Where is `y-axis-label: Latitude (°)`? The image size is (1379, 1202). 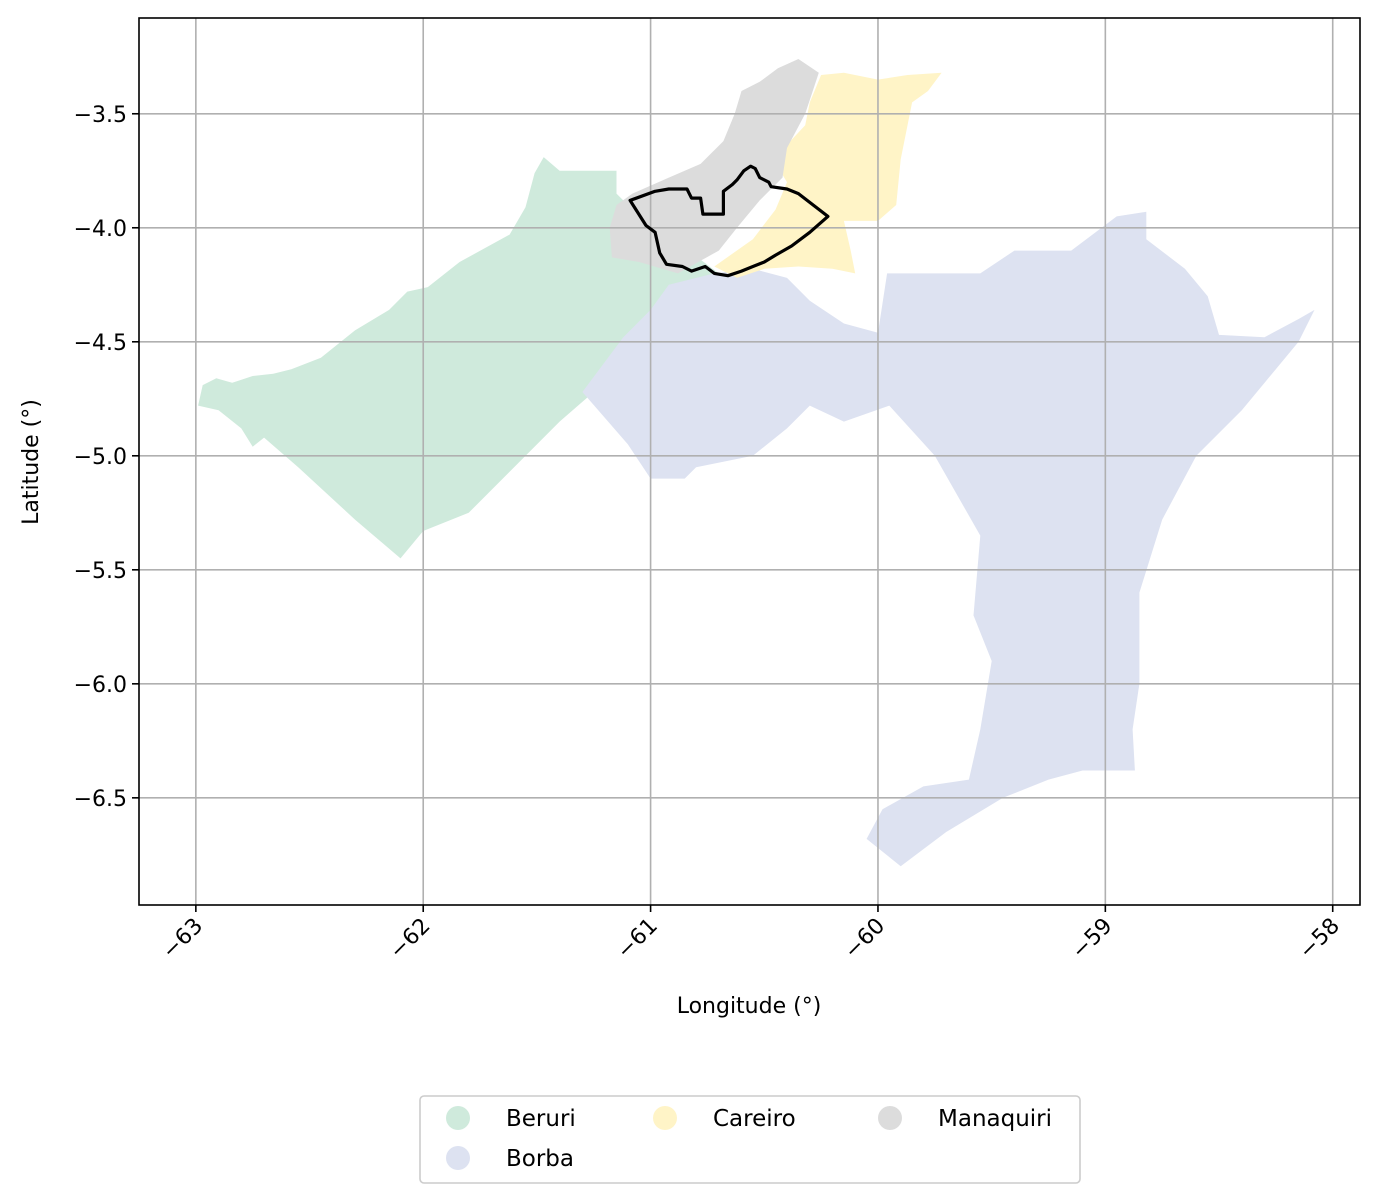 y-axis-label: Latitude (°) is located at coordinates (31, 462).